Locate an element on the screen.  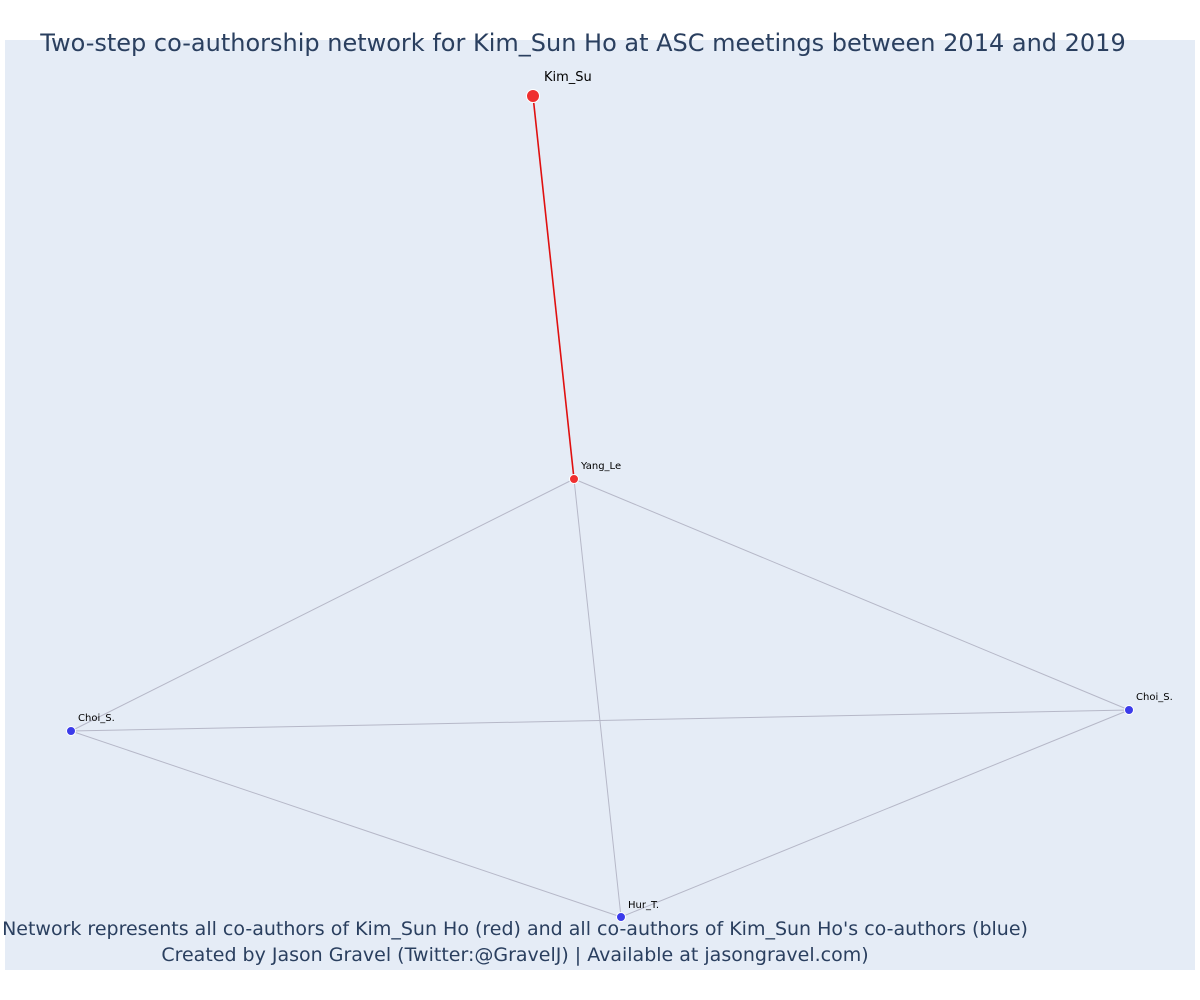
node-label: Kim_Su is located at coordinates (568, 77).